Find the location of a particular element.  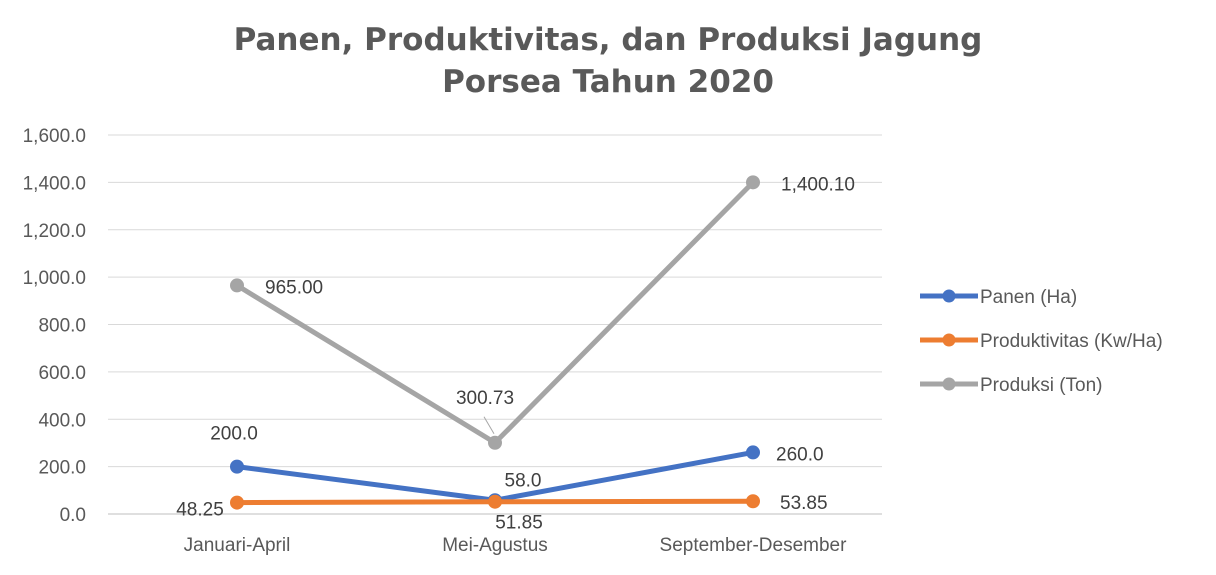

legend-label: Panen (Ha) is located at coordinates (1028, 297).